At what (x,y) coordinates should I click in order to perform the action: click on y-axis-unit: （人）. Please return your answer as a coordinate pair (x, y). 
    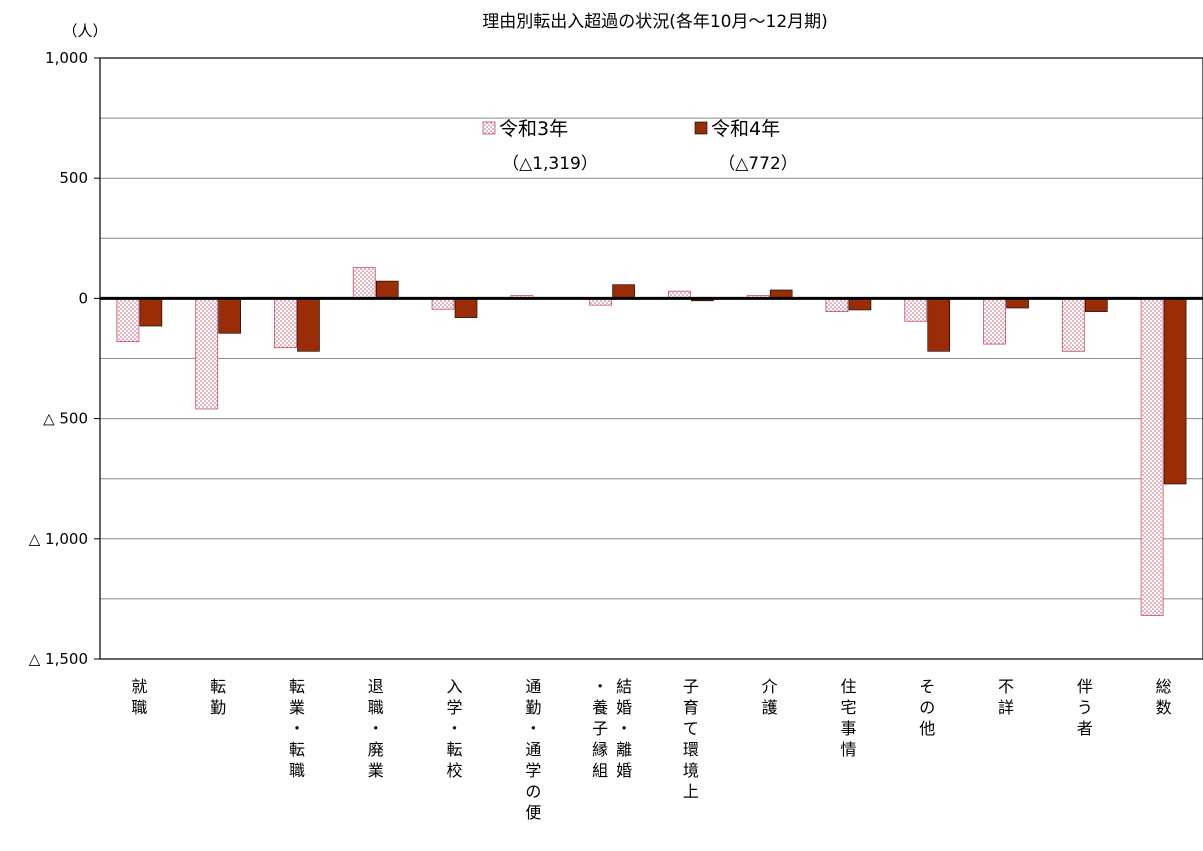
    Looking at the image, I should click on (84, 31).